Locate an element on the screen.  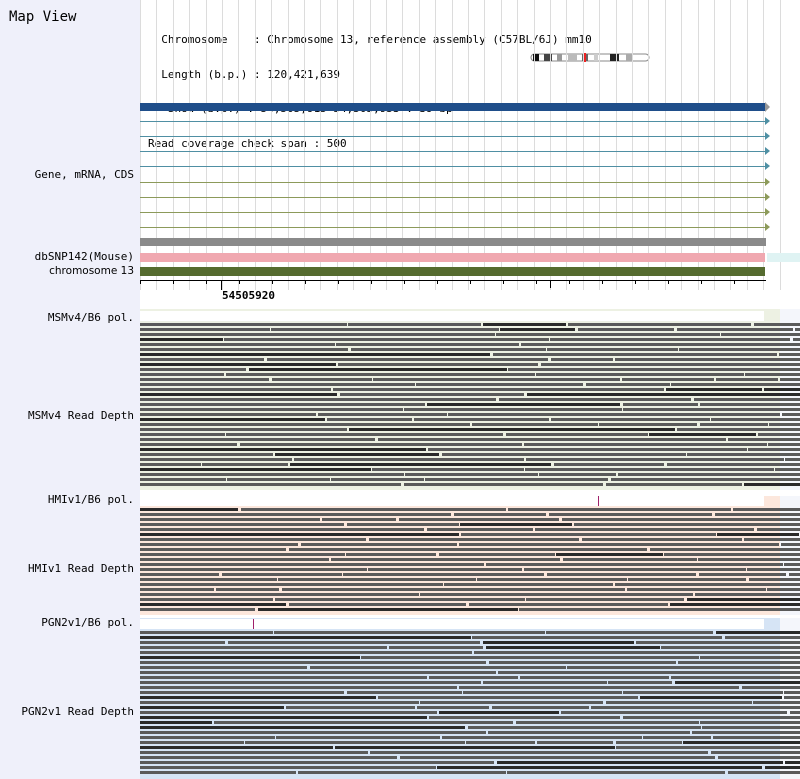
chromosome-ideogram is located at coordinates (590, 57).